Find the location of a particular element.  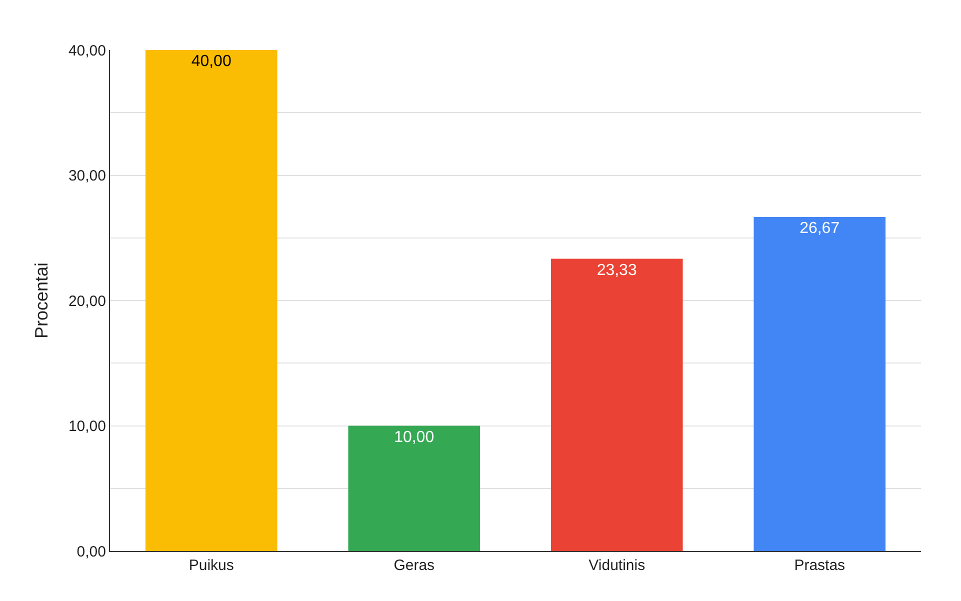

x-tick-label: Prastas is located at coordinates (820, 565).